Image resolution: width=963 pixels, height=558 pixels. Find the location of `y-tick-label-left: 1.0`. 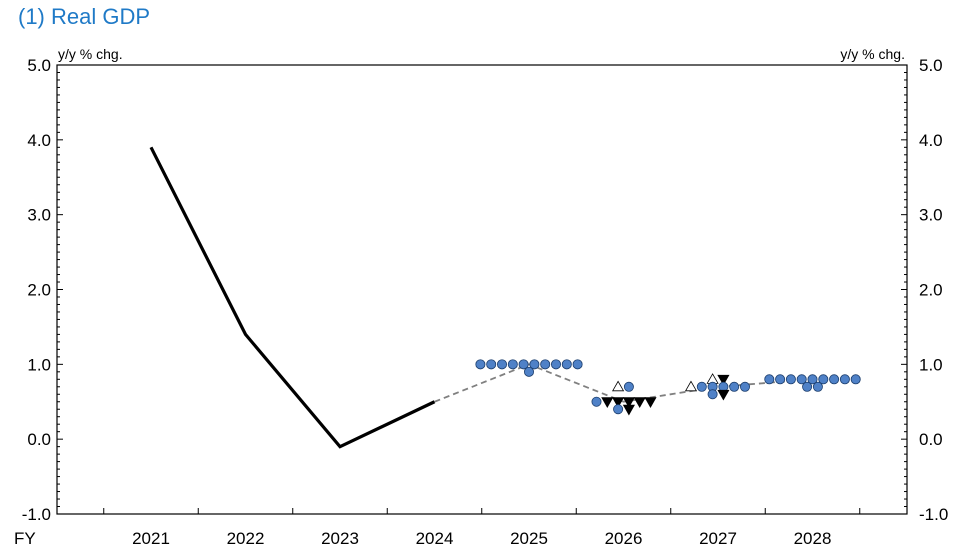

y-tick-label-left: 1.0 is located at coordinates (39, 364).